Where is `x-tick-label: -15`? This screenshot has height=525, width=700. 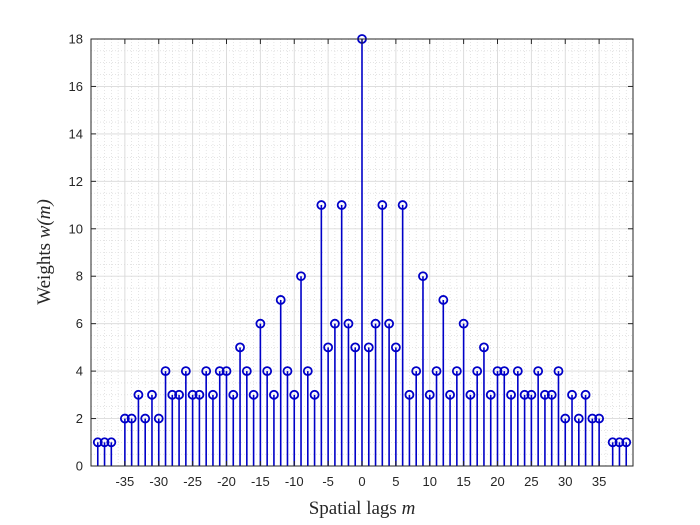 x-tick-label: -15 is located at coordinates (260, 481).